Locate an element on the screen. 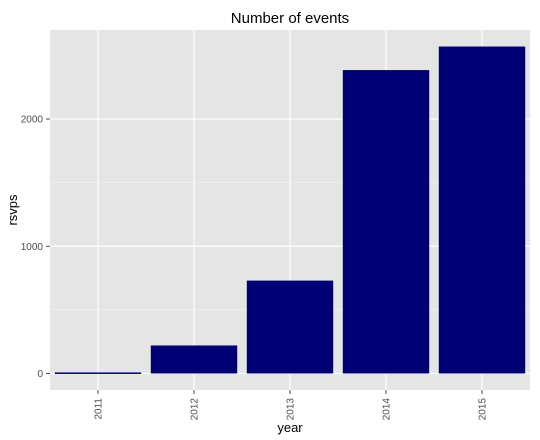 This screenshot has width=540, height=440. x-tick-label: 2011 is located at coordinates (99, 409).